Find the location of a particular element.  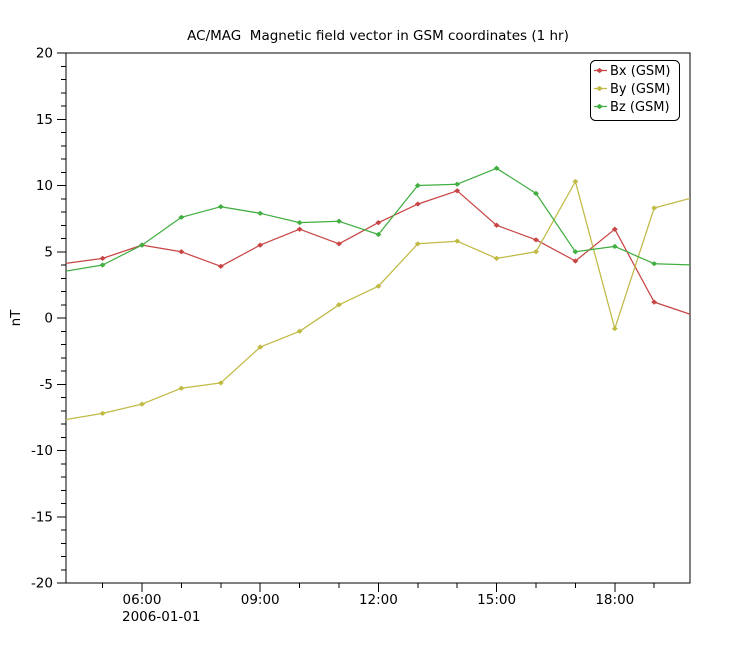

legend-label: Bx (GSM) is located at coordinates (640, 71).